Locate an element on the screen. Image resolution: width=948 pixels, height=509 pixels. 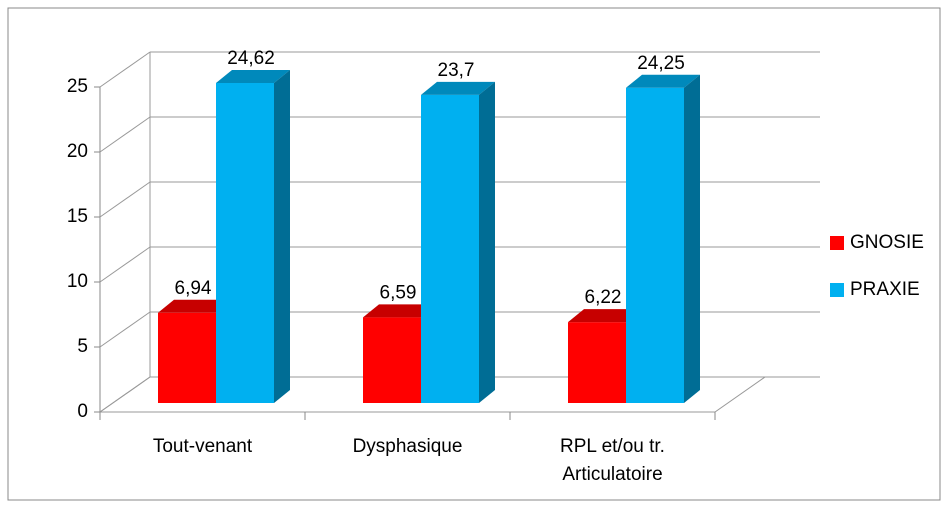
x-tick-label: Dysphasique is located at coordinates (407, 446).